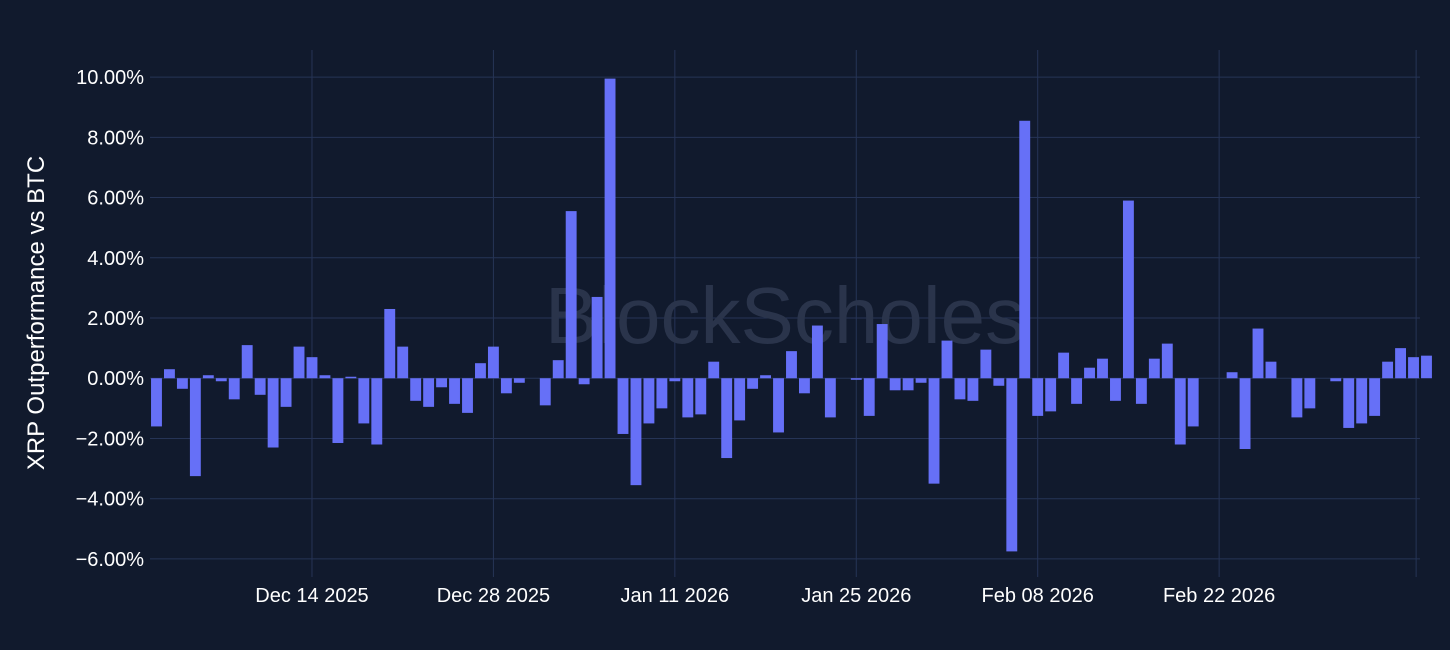  I want to click on y-tick-label: −4.00%, so click(110, 500).